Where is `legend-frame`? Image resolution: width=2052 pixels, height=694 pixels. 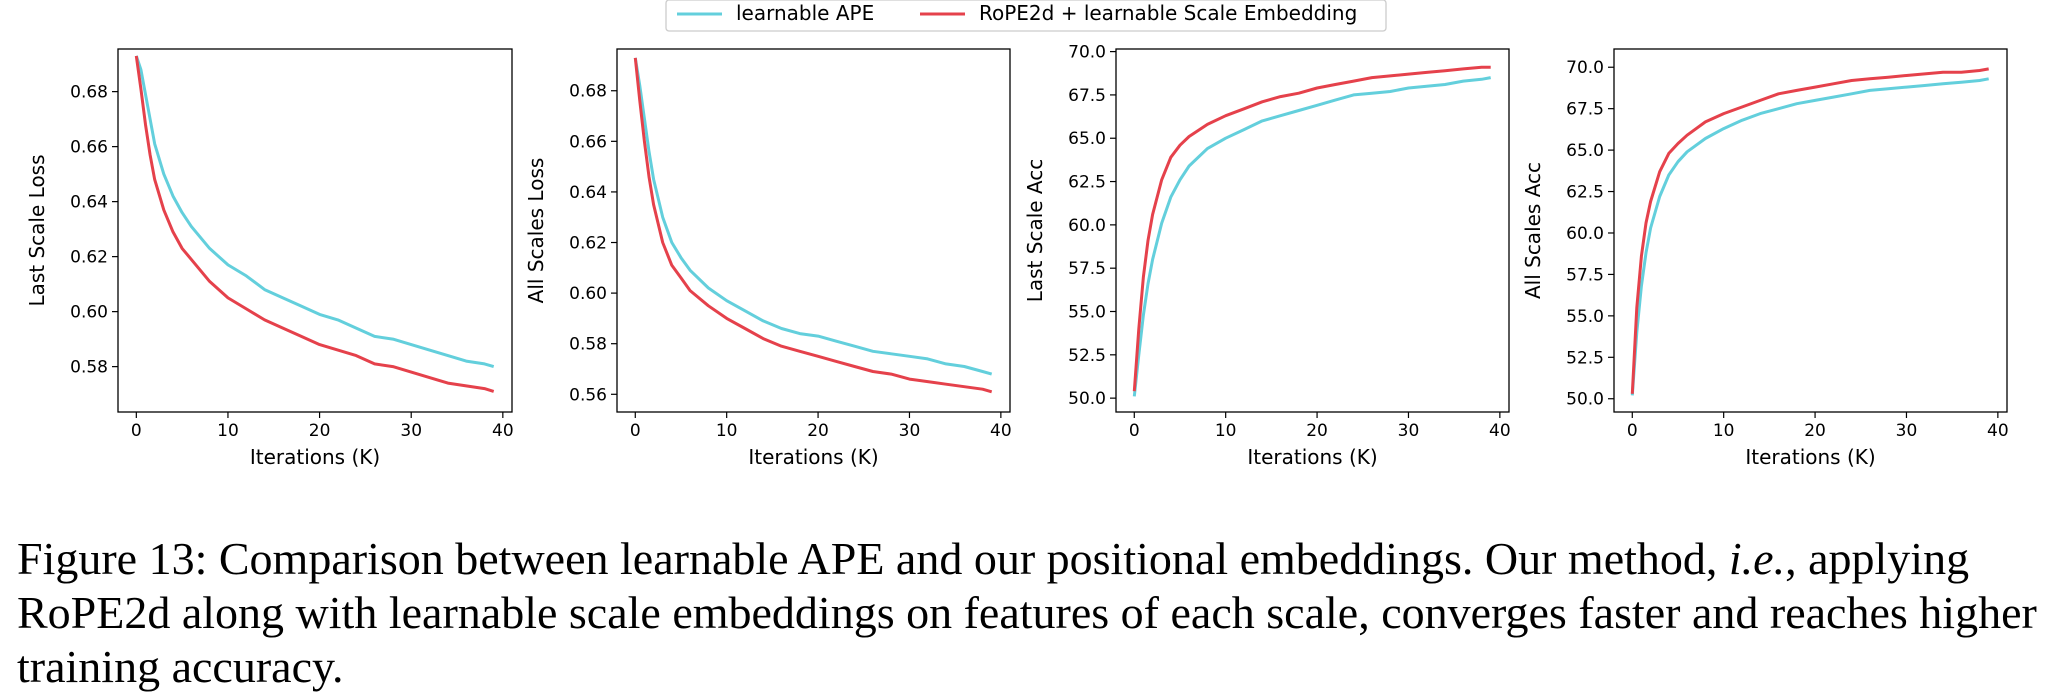 legend-frame is located at coordinates (1026, 16).